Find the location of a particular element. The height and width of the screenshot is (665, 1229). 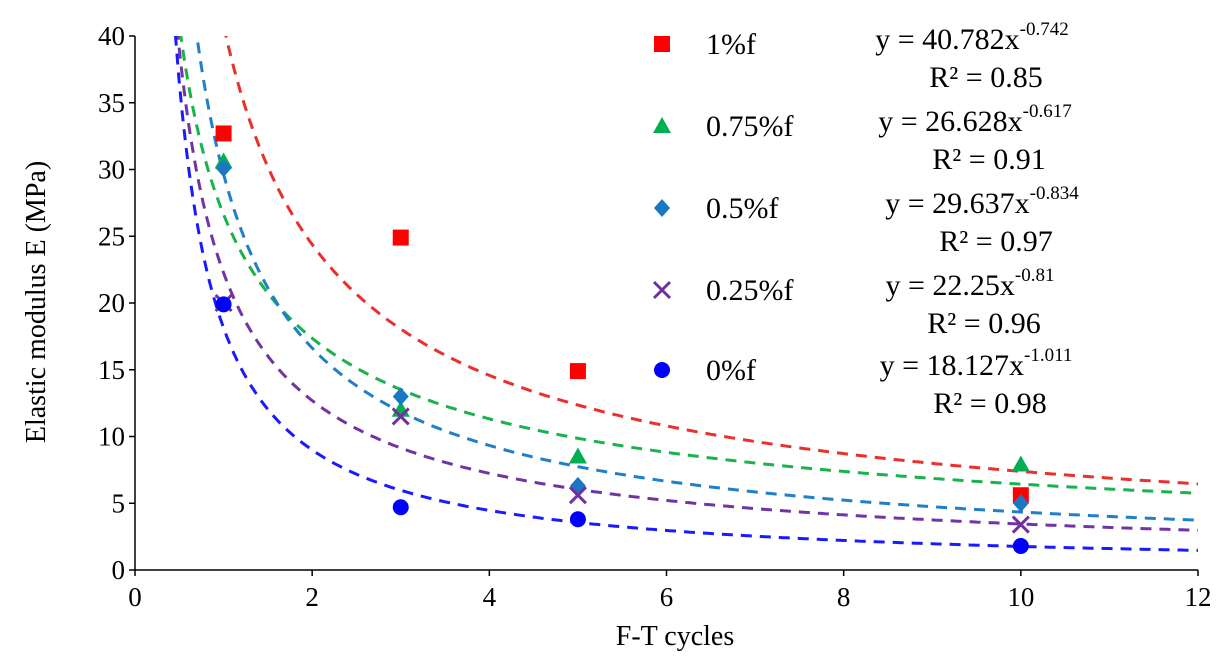

y-tick-label: 25 is located at coordinates (111, 236).